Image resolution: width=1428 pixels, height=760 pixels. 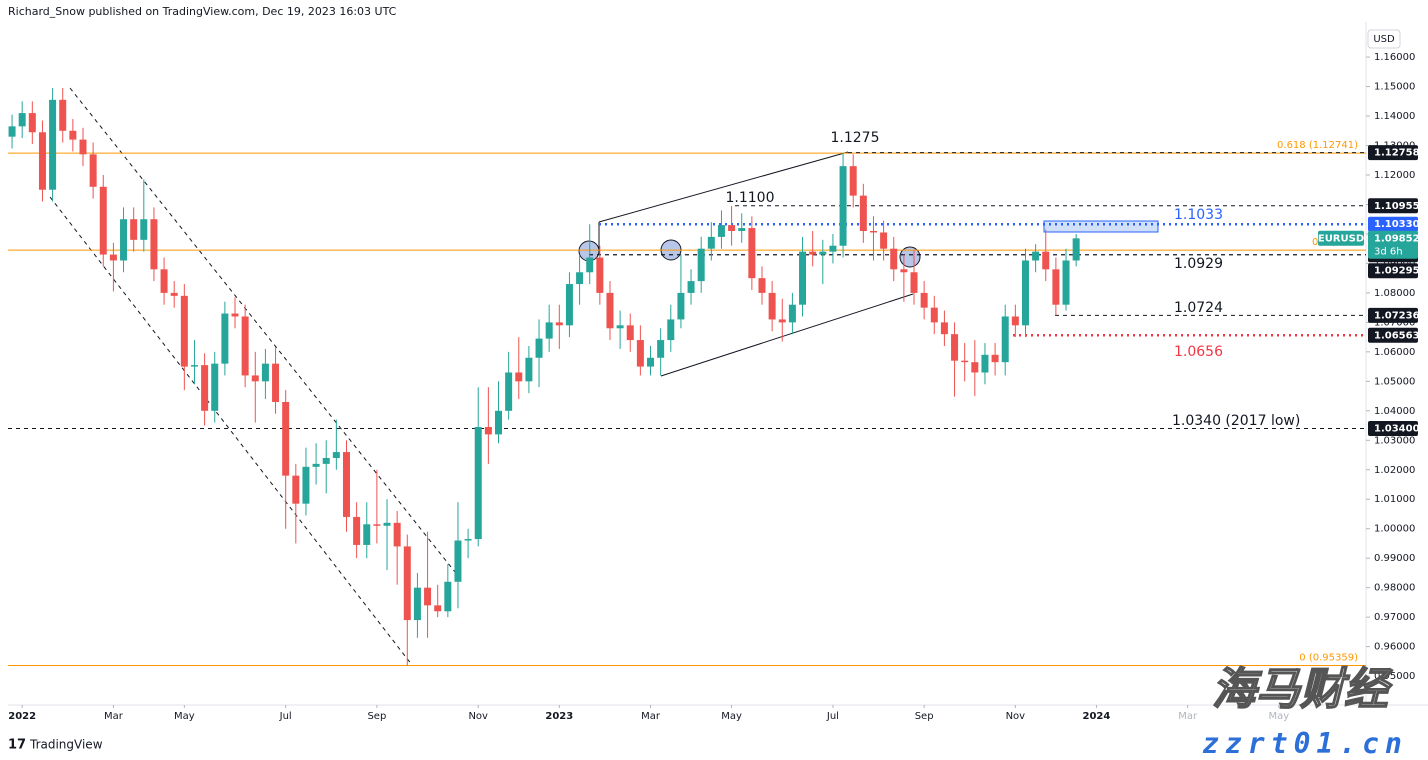 I want to click on y-tick-label: 1.14000, so click(x=1394, y=116).